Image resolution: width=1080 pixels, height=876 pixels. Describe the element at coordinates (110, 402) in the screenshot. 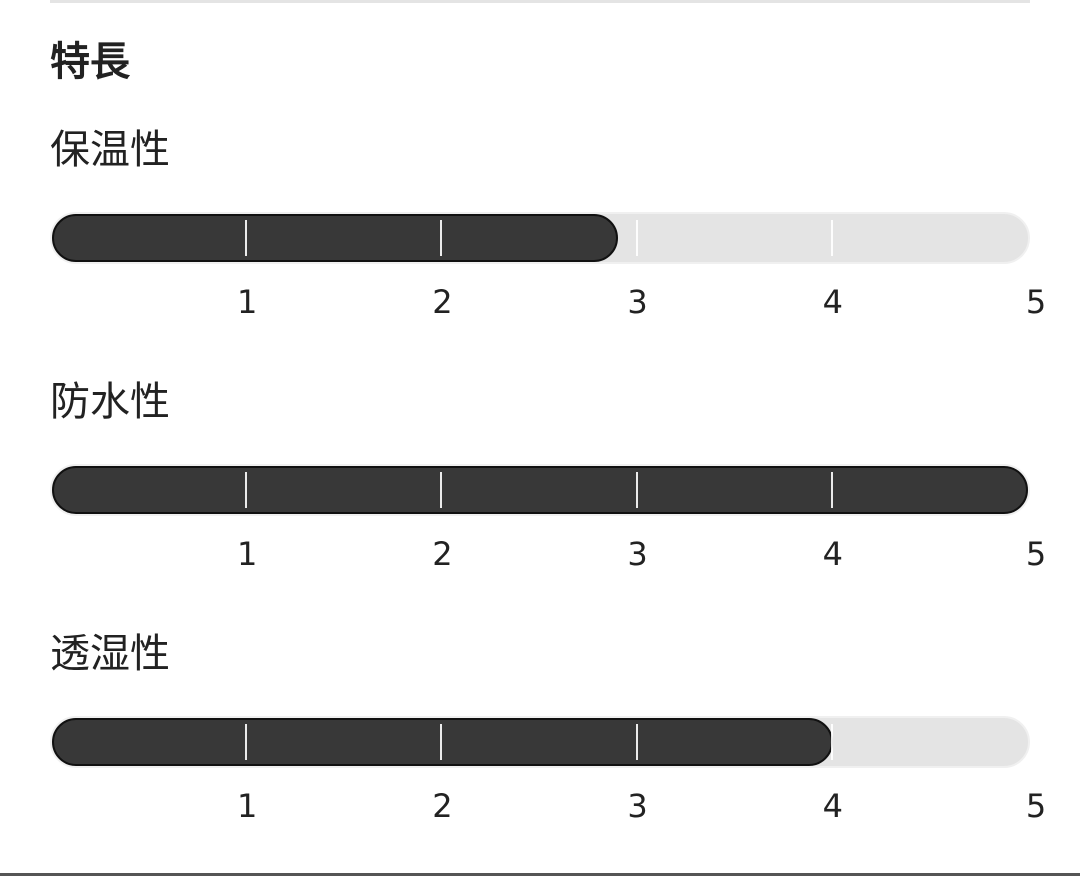

I see `feature-label: 防水性` at that location.